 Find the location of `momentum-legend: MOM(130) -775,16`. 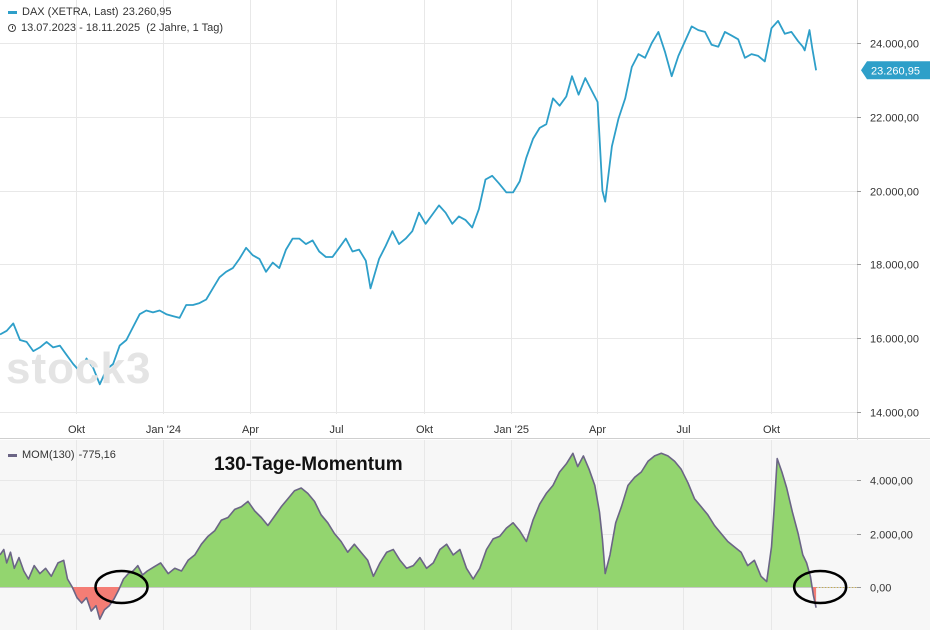

momentum-legend: MOM(130) -775,16 is located at coordinates (62, 455).